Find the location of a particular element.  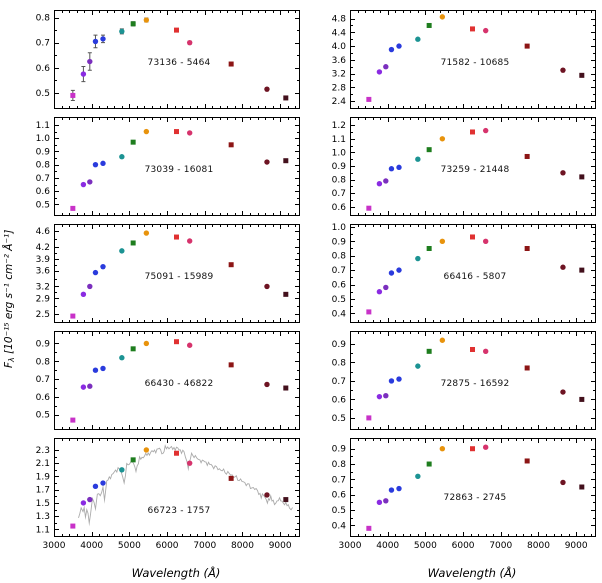

sed-panel: 66723 - 1757 is located at coordinates (162, 494).